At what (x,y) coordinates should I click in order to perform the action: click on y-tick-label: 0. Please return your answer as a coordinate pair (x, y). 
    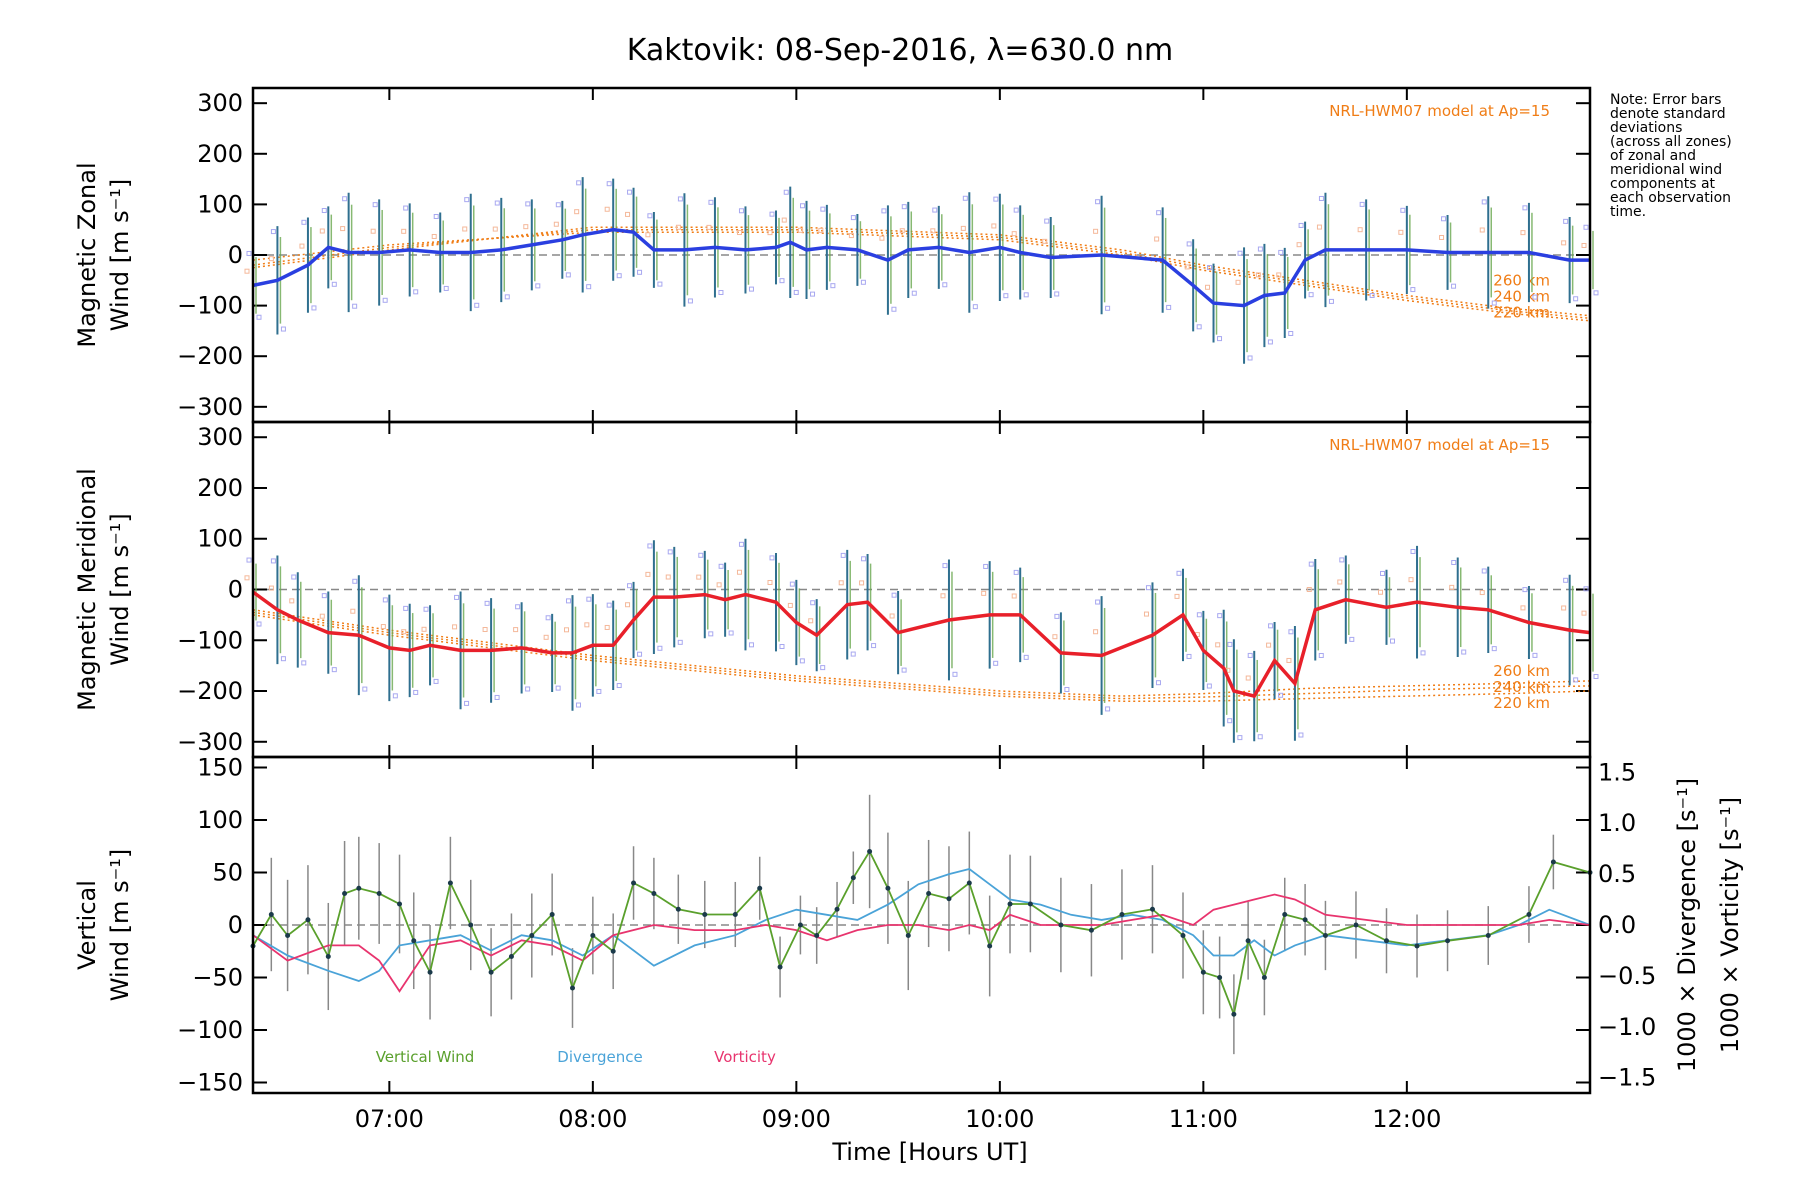
    Looking at the image, I should click on (235, 590).